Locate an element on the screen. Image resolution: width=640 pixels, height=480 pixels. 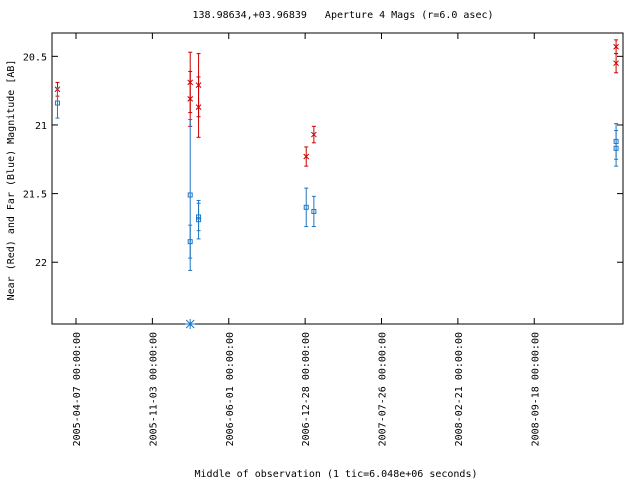
y-tick-label: 22 is located at coordinates (41, 263).